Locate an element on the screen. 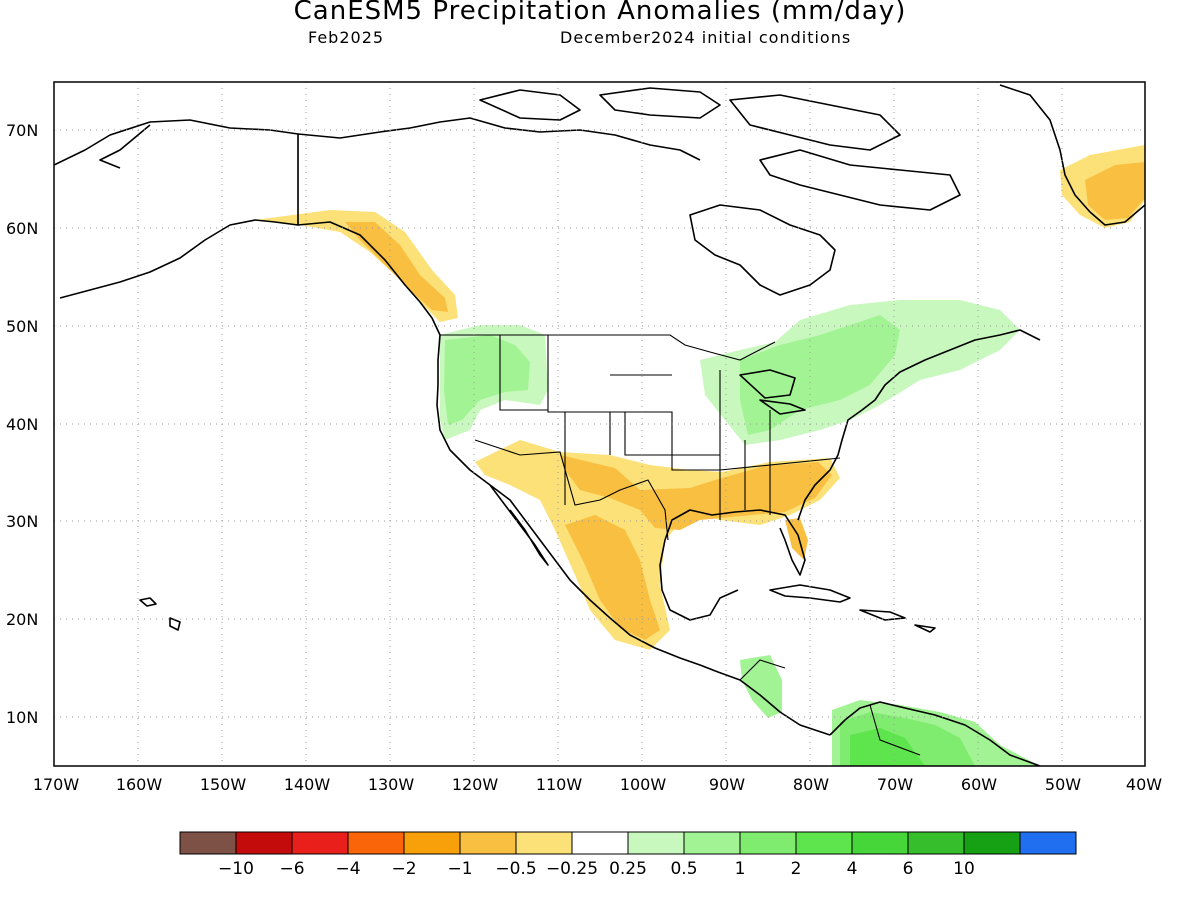 Image resolution: width=1200 pixels, height=900 pixels. lon-tick-label: 100W is located at coordinates (643, 784).